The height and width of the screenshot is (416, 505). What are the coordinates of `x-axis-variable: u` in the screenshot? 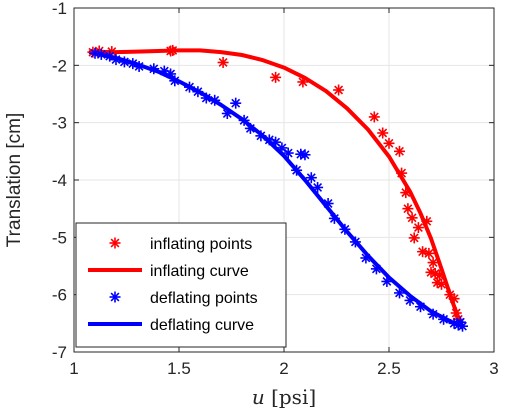 It's located at (258, 397).